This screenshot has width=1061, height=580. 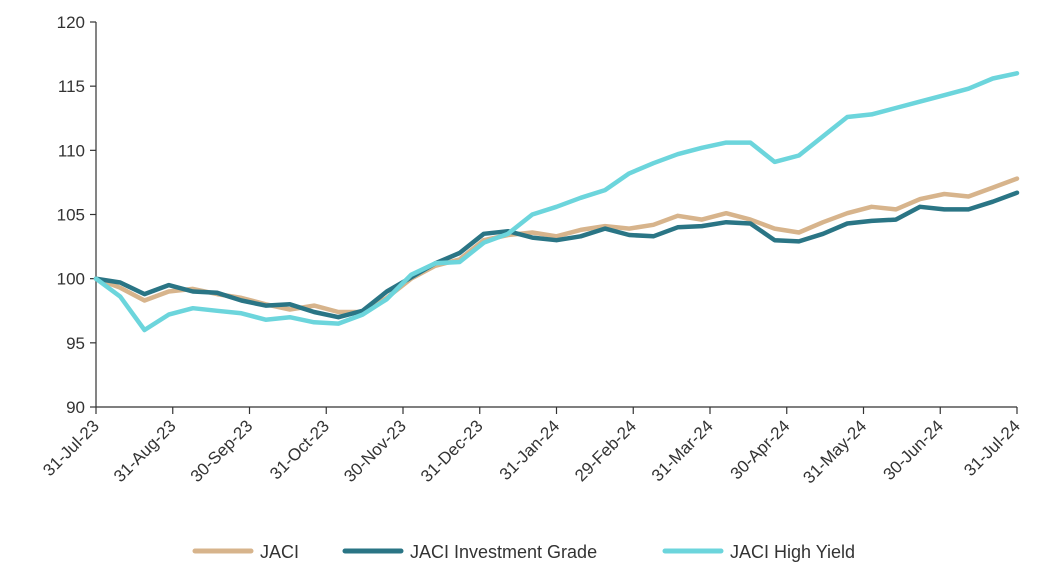 I want to click on y-tick-label: 100, so click(x=71, y=279).